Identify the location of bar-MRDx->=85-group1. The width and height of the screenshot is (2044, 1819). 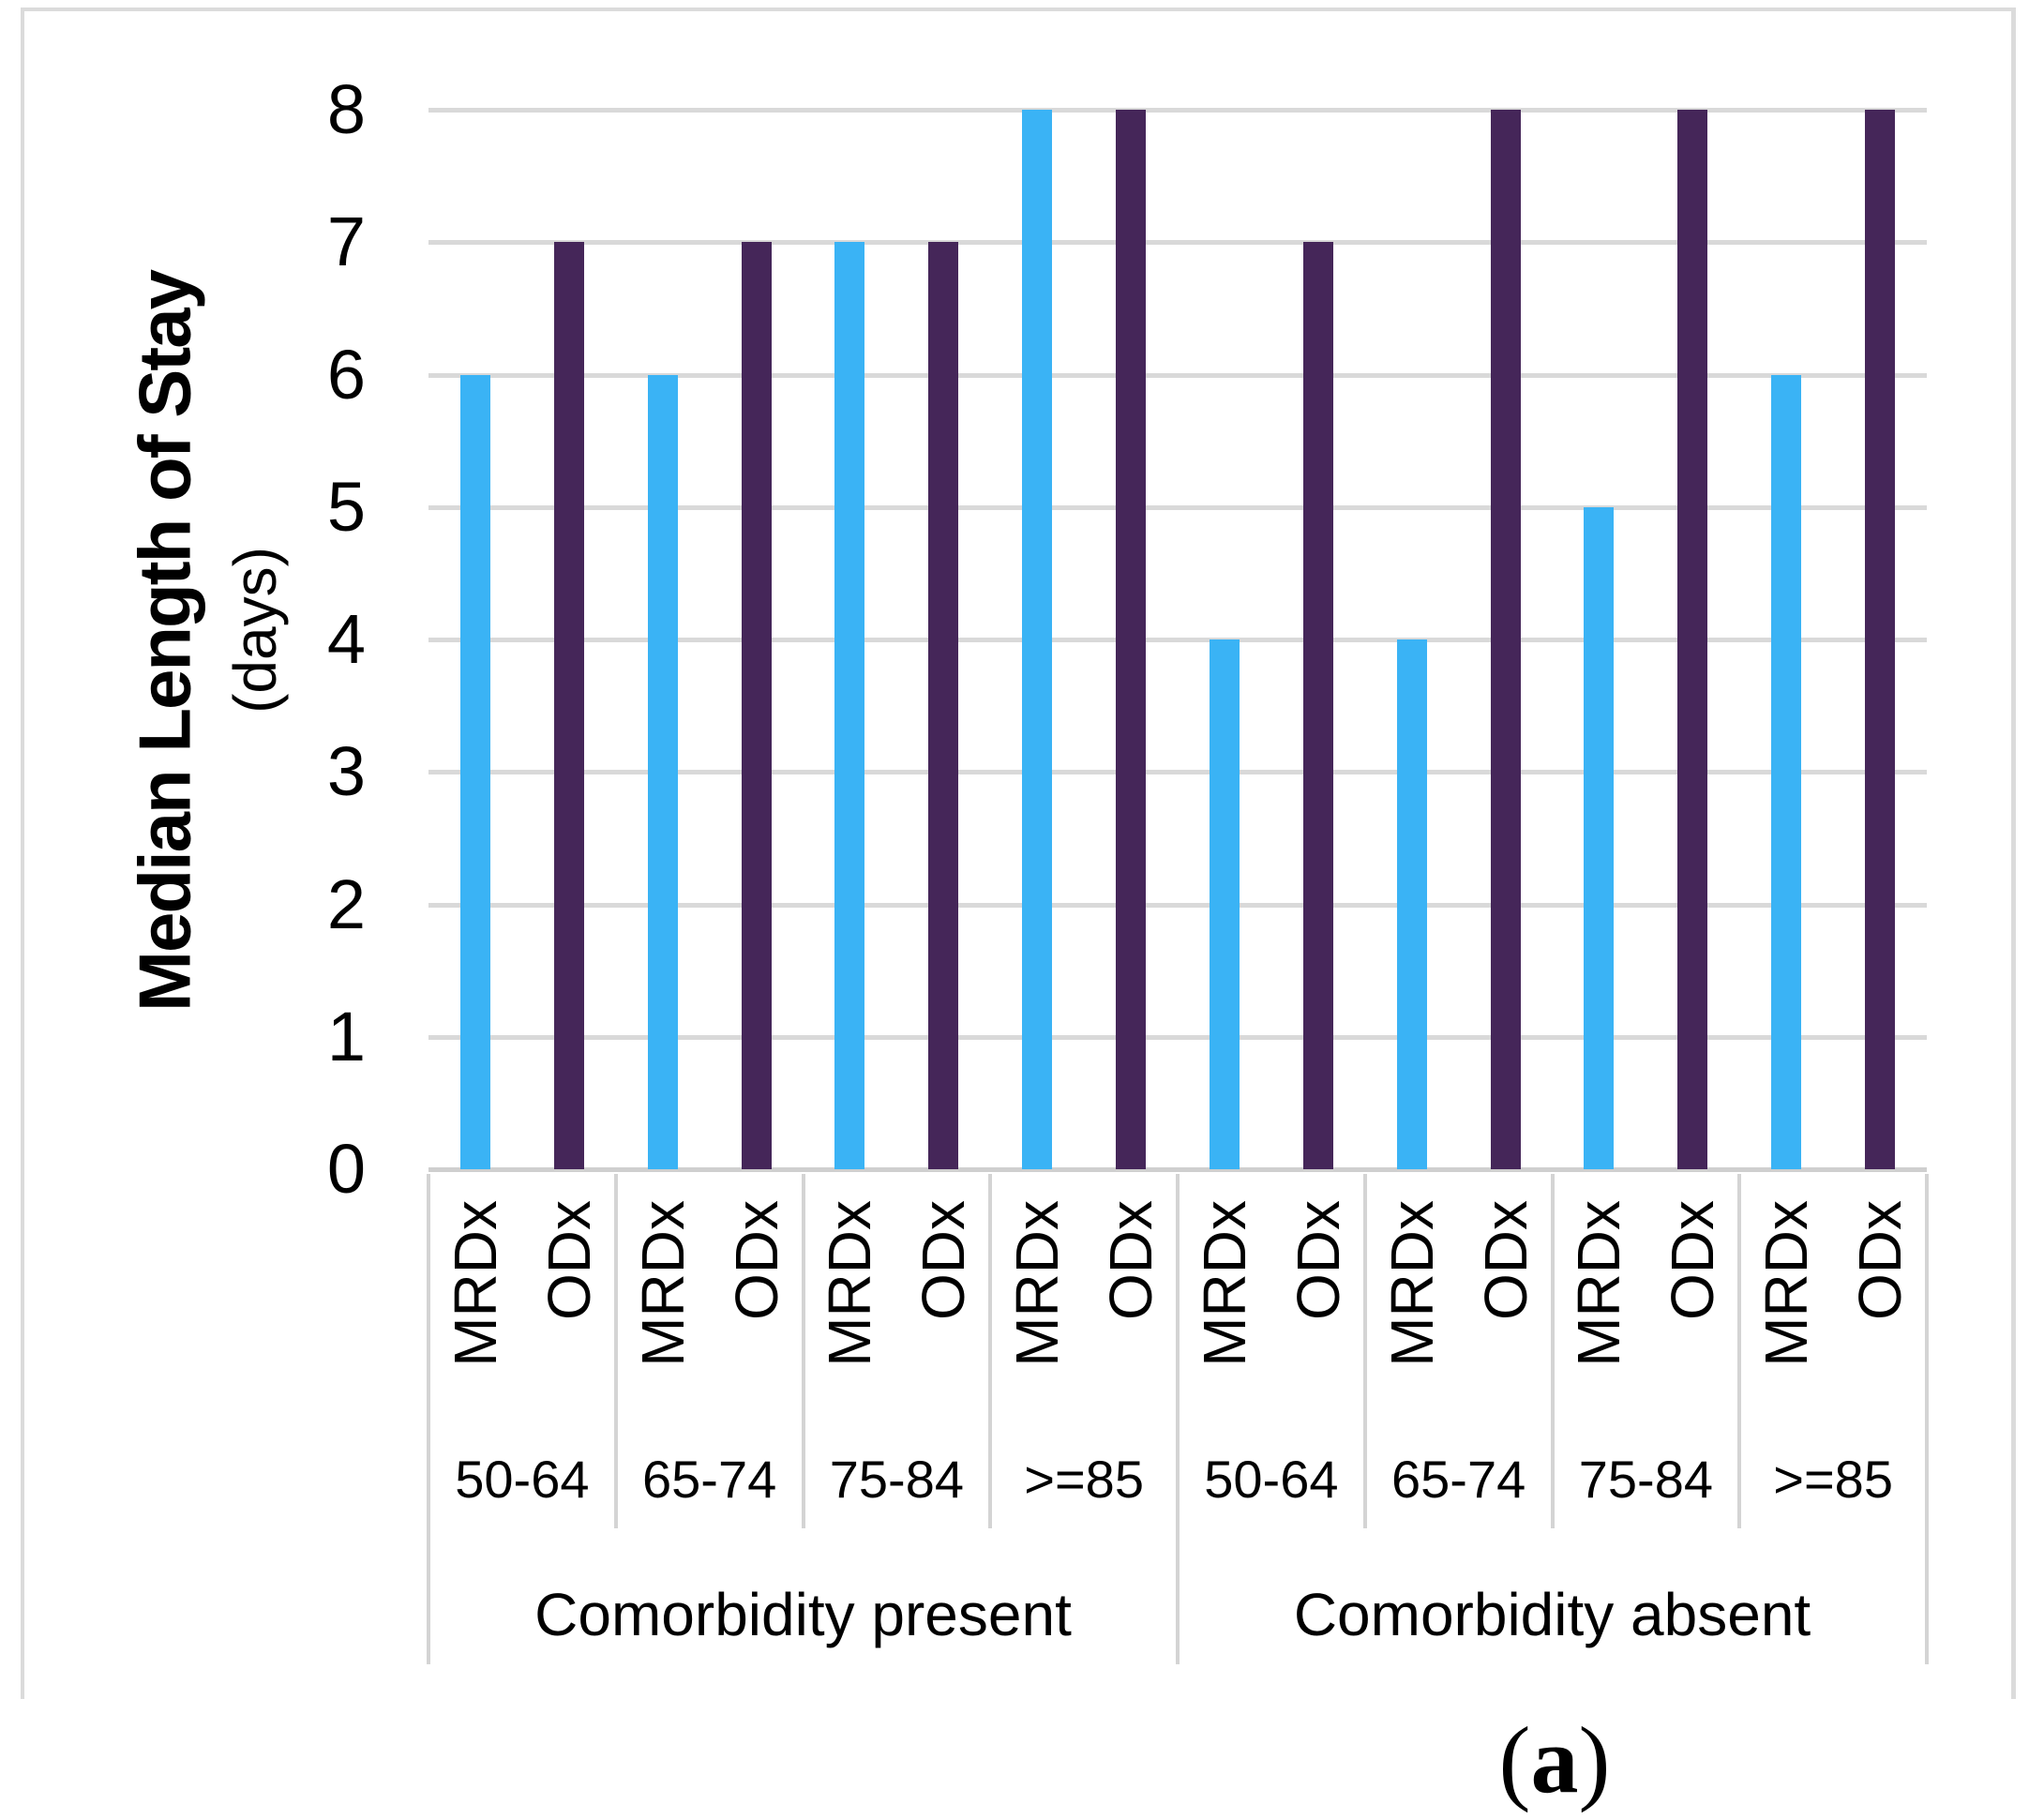
(1037, 639).